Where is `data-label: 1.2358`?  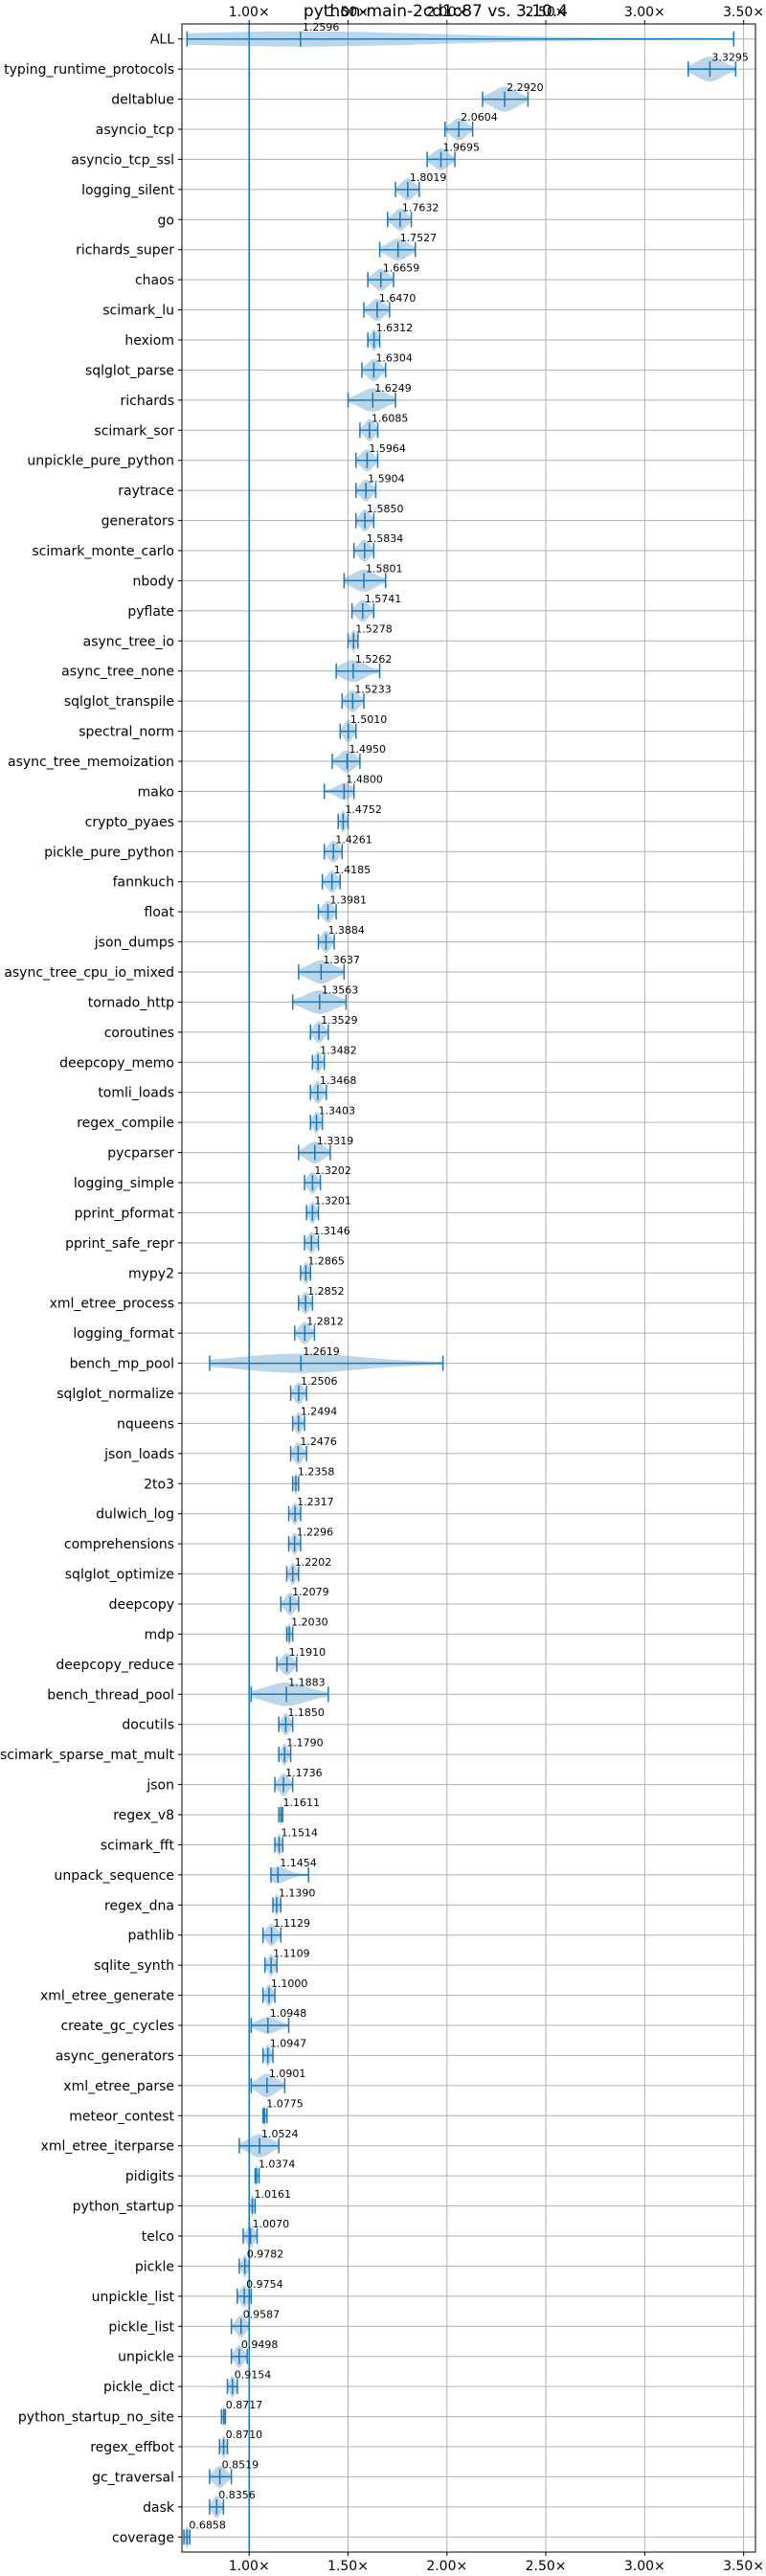
data-label: 1.2358 is located at coordinates (317, 1471).